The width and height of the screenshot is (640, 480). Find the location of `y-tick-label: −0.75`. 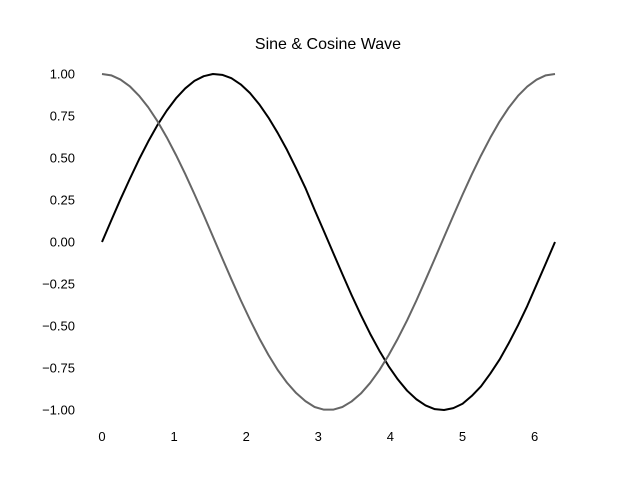

y-tick-label: −0.75 is located at coordinates (58, 368).